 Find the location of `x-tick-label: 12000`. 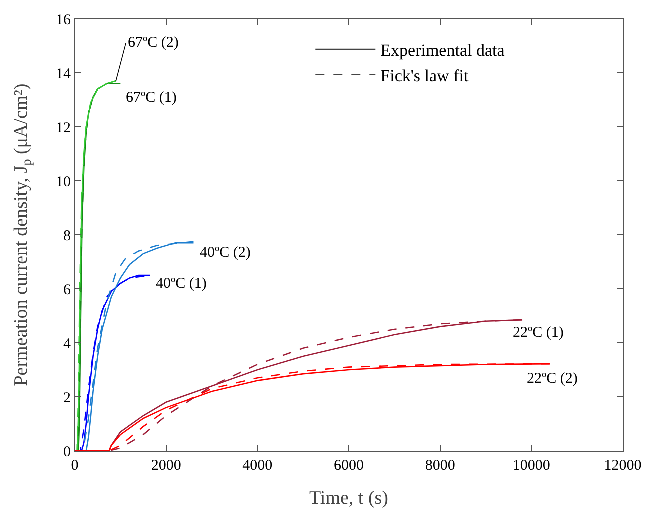

x-tick-label: 12000 is located at coordinates (623, 466).